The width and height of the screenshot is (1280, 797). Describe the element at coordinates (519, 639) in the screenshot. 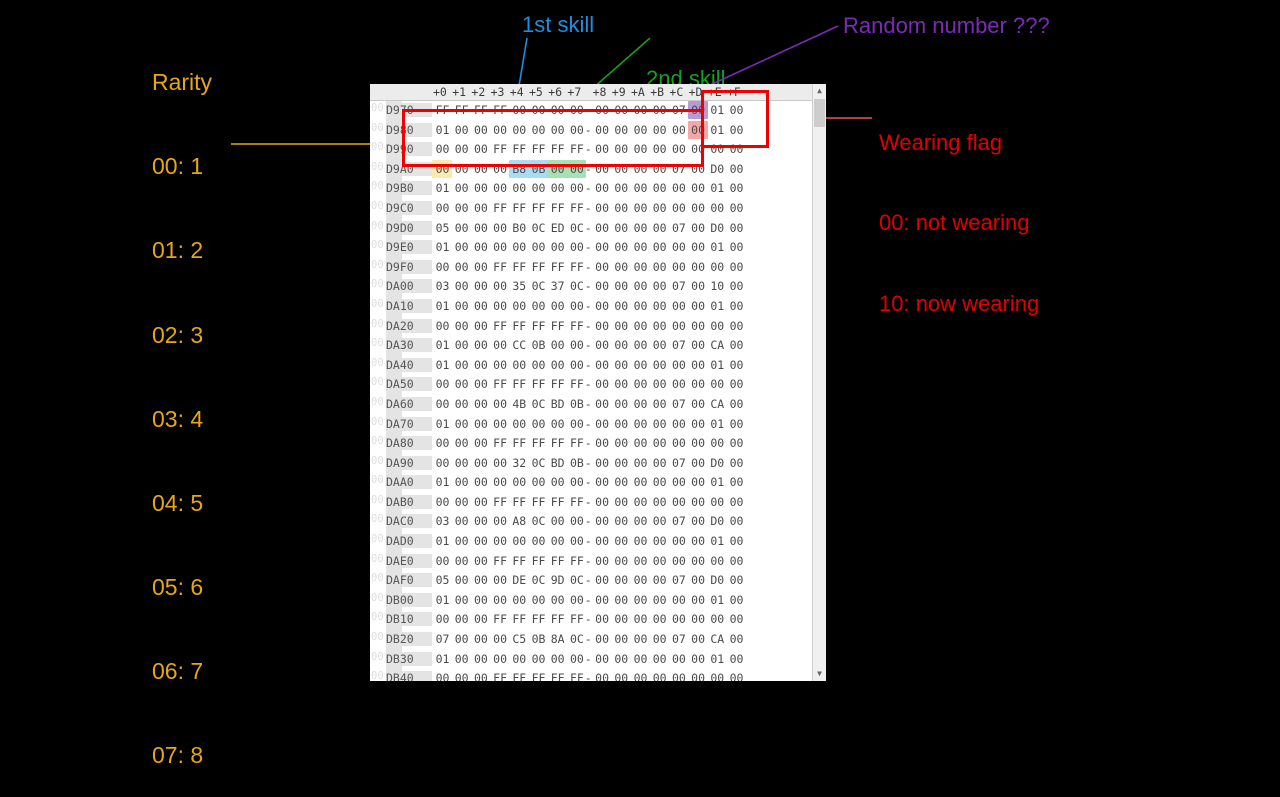

I see `hex-byte-cell: C5` at that location.